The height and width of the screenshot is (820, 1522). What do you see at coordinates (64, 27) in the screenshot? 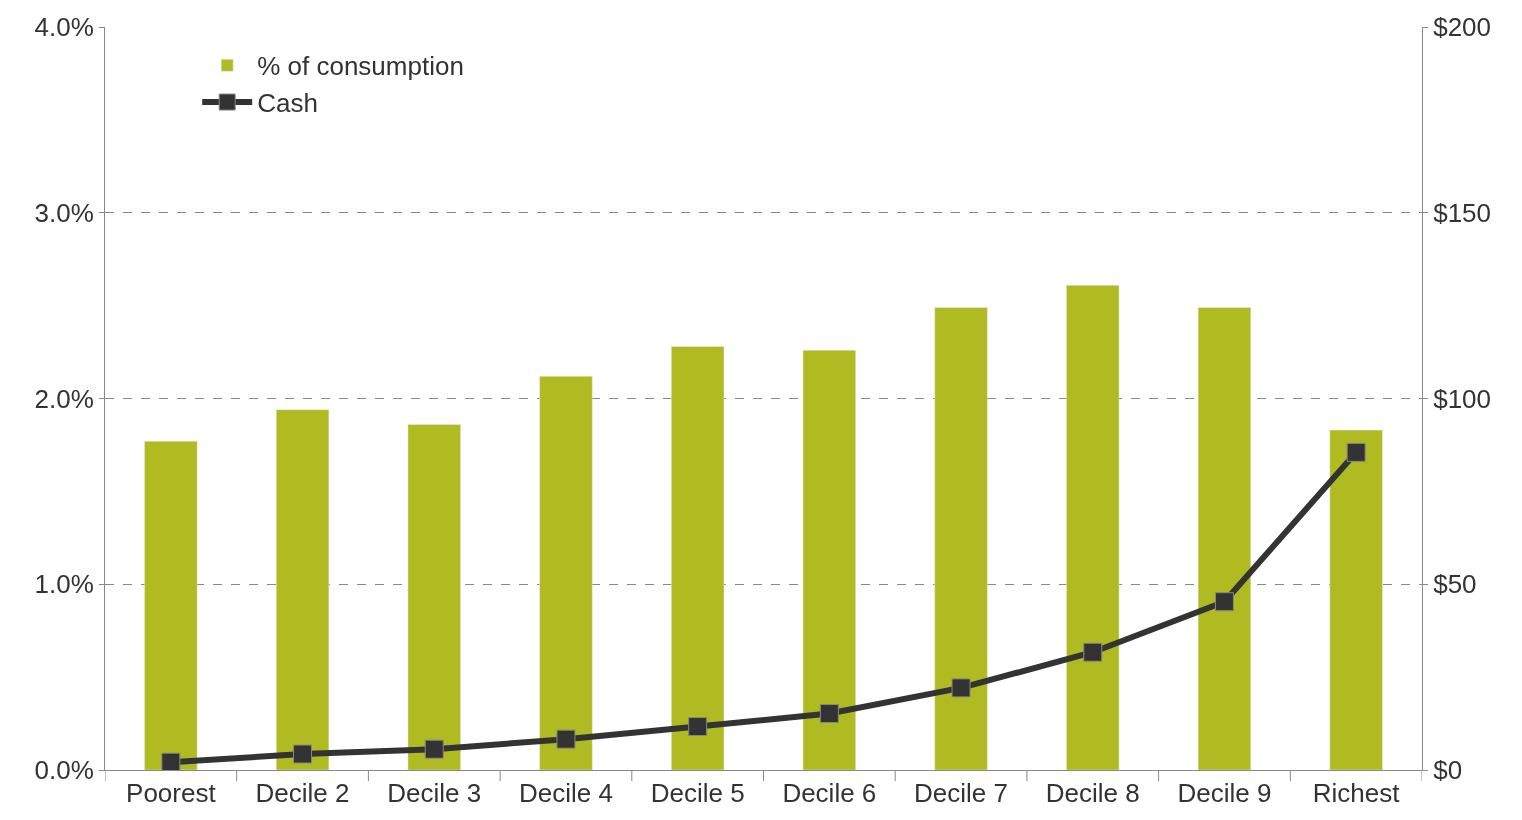
I see `y-tick-label: 4.0%` at bounding box center [64, 27].